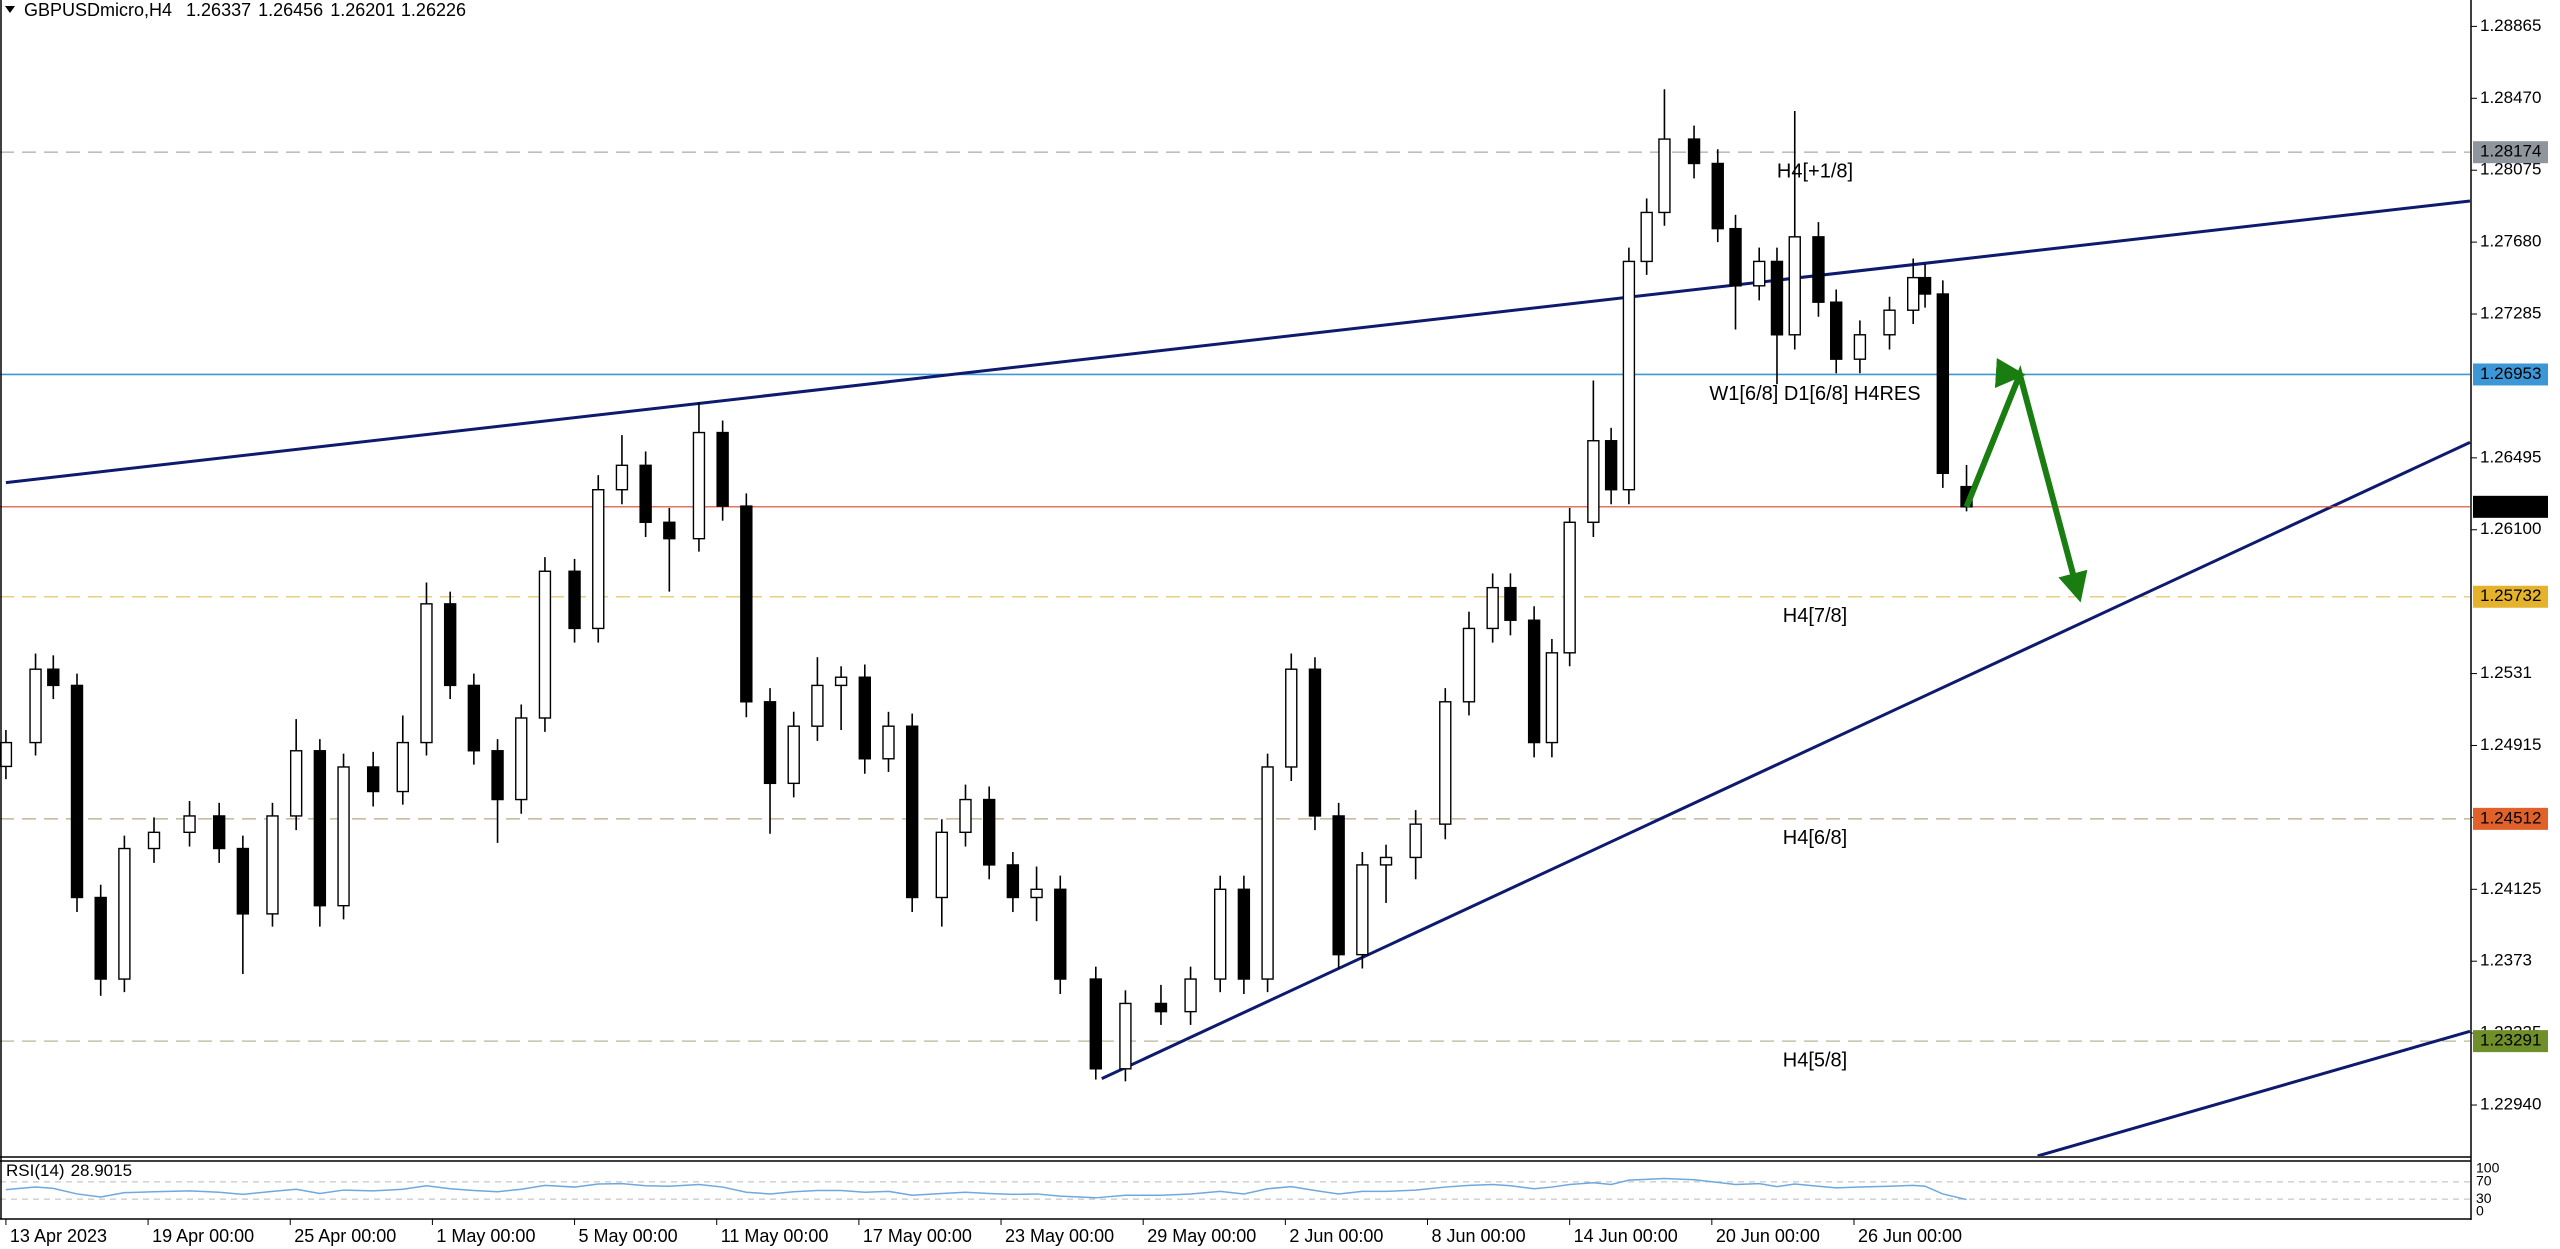 The image size is (2560, 1249). I want to click on x-tick-label: 20 Jun 00:00, so click(1768, 1236).